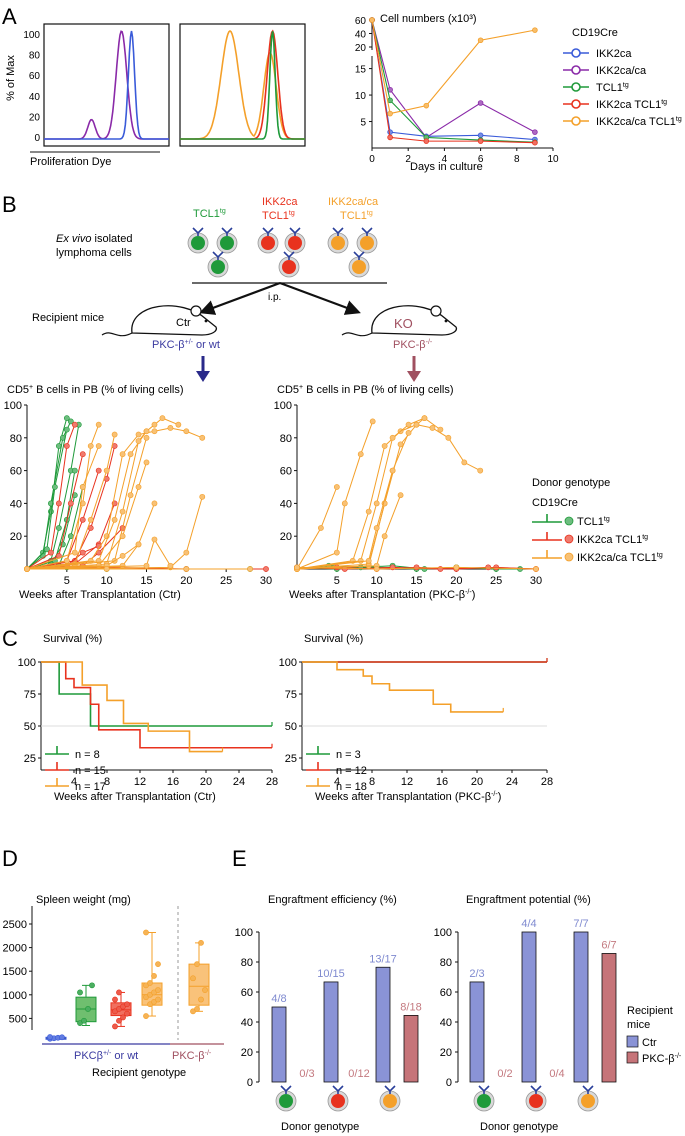  I want to click on x-tick-label: 30, so click(536, 581).